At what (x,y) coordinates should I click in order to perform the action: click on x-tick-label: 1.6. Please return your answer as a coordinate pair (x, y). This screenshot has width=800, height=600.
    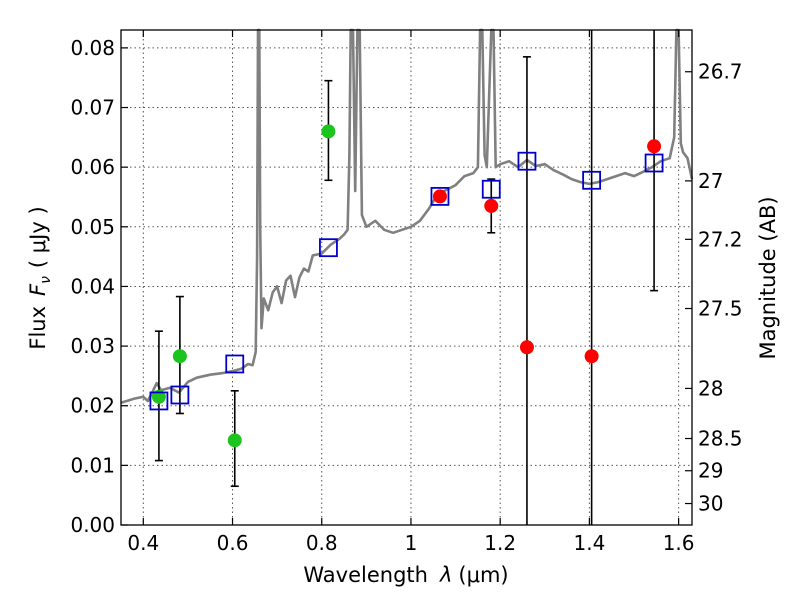
    Looking at the image, I should click on (679, 543).